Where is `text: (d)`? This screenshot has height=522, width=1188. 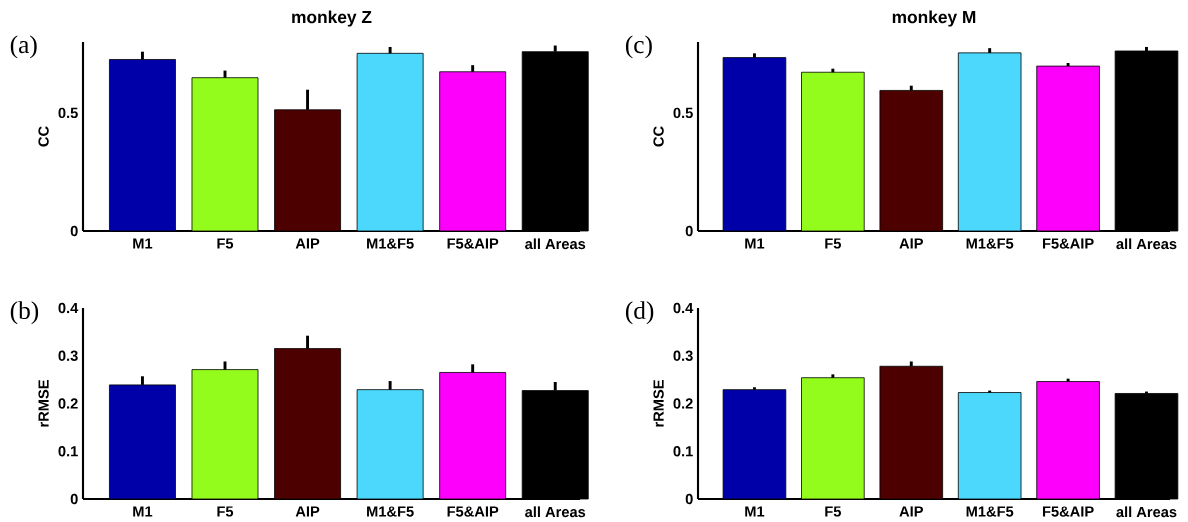 text: (d) is located at coordinates (639, 313).